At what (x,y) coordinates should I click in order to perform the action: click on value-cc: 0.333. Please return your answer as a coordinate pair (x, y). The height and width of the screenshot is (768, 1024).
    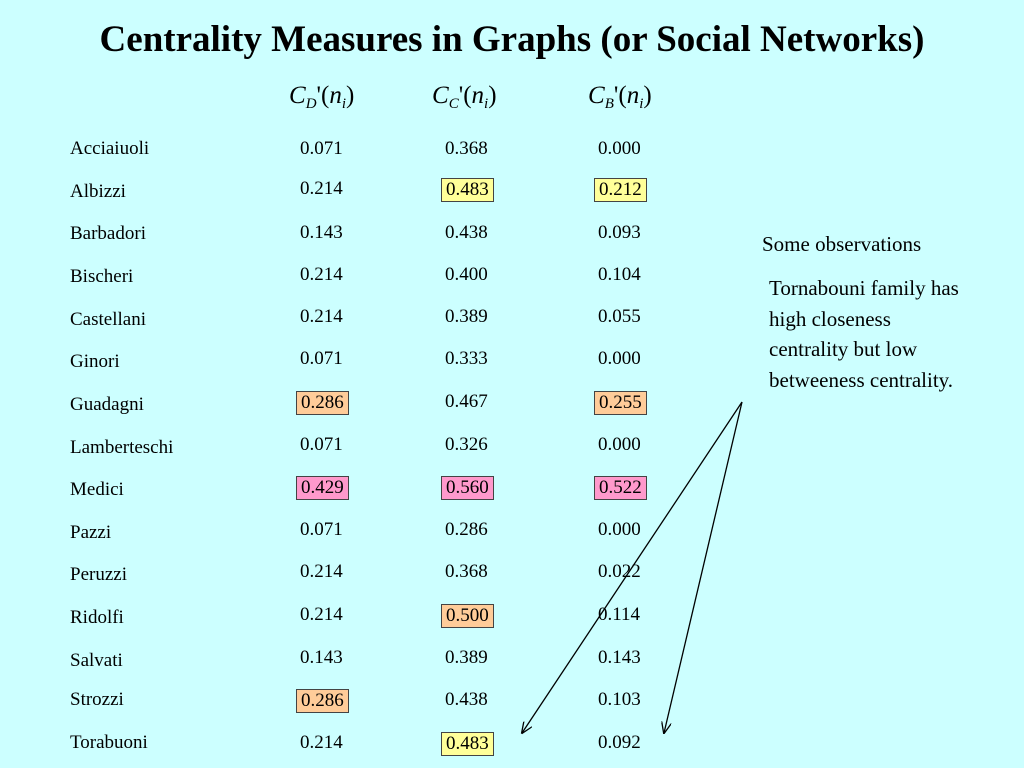
    Looking at the image, I should click on (466, 358).